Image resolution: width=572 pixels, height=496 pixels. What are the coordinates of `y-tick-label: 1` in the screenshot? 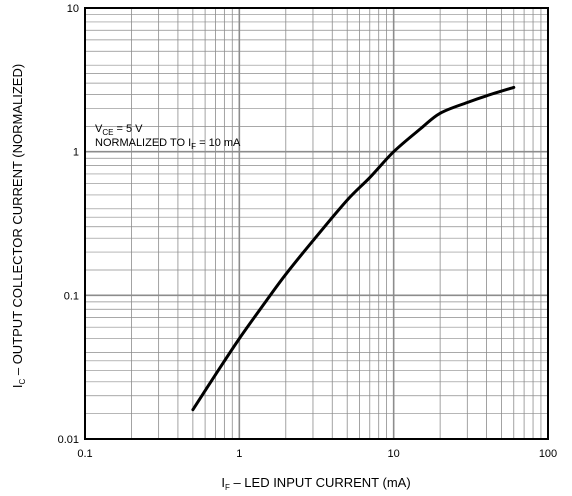 It's located at (76, 153).